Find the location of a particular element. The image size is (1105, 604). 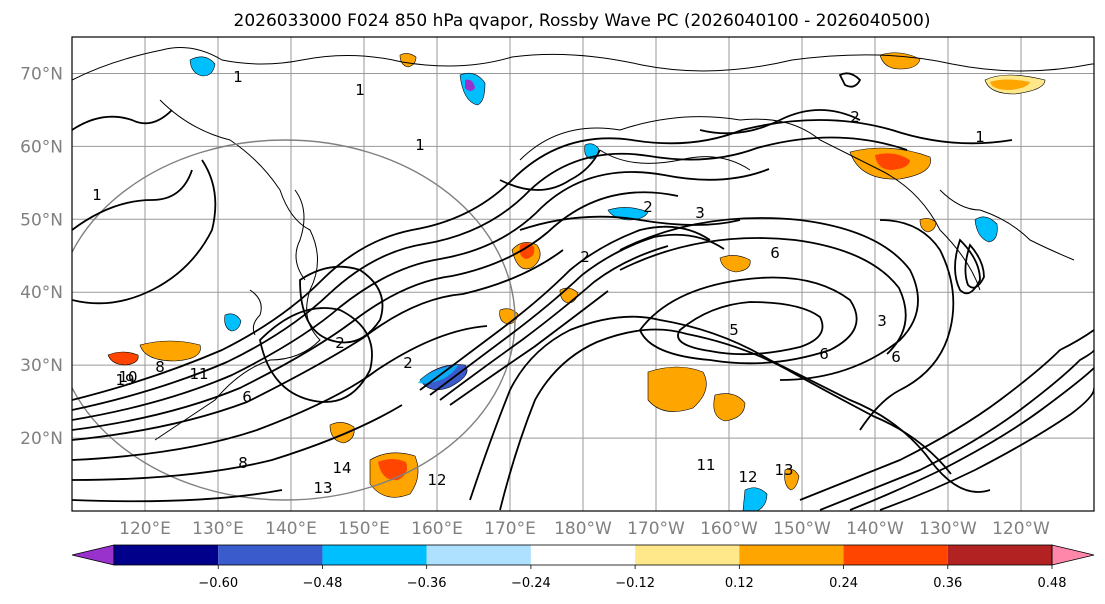

lat-tick-label: 60°N is located at coordinates (41, 147).